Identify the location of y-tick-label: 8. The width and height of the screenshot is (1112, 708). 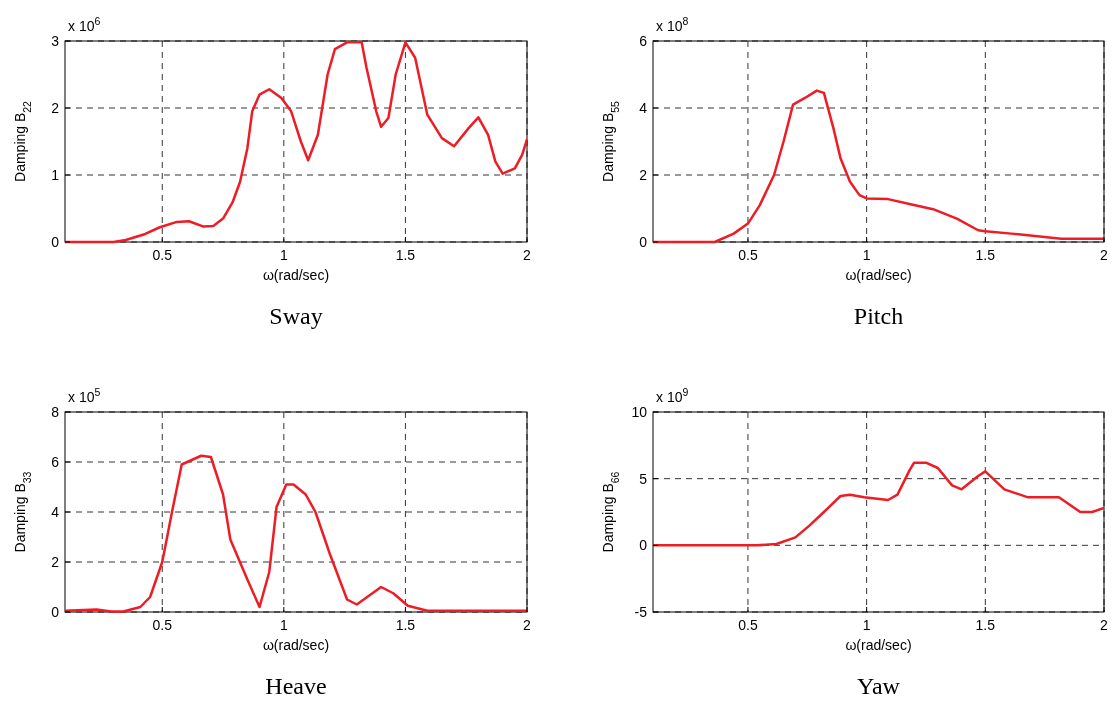
(55, 412).